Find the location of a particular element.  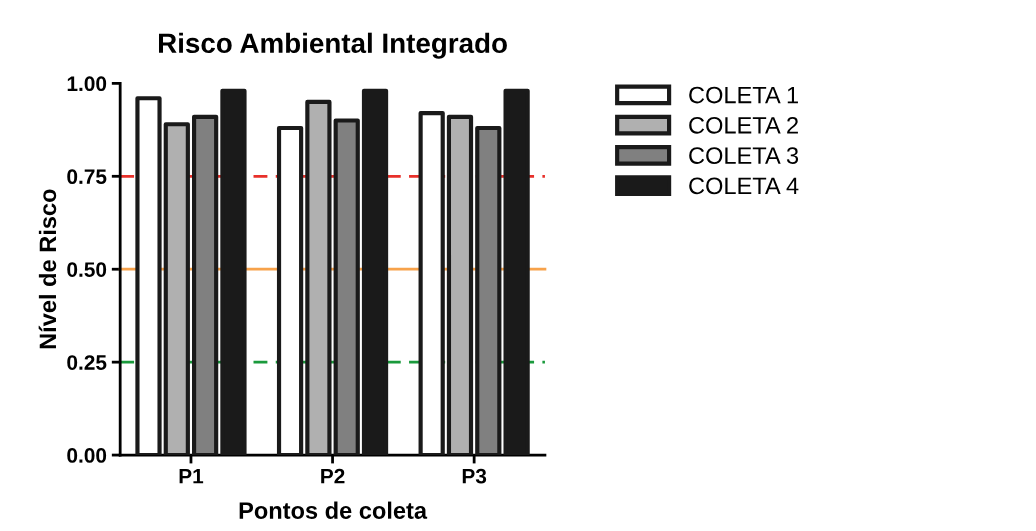

x-tick-label: P1 is located at coordinates (191, 476).